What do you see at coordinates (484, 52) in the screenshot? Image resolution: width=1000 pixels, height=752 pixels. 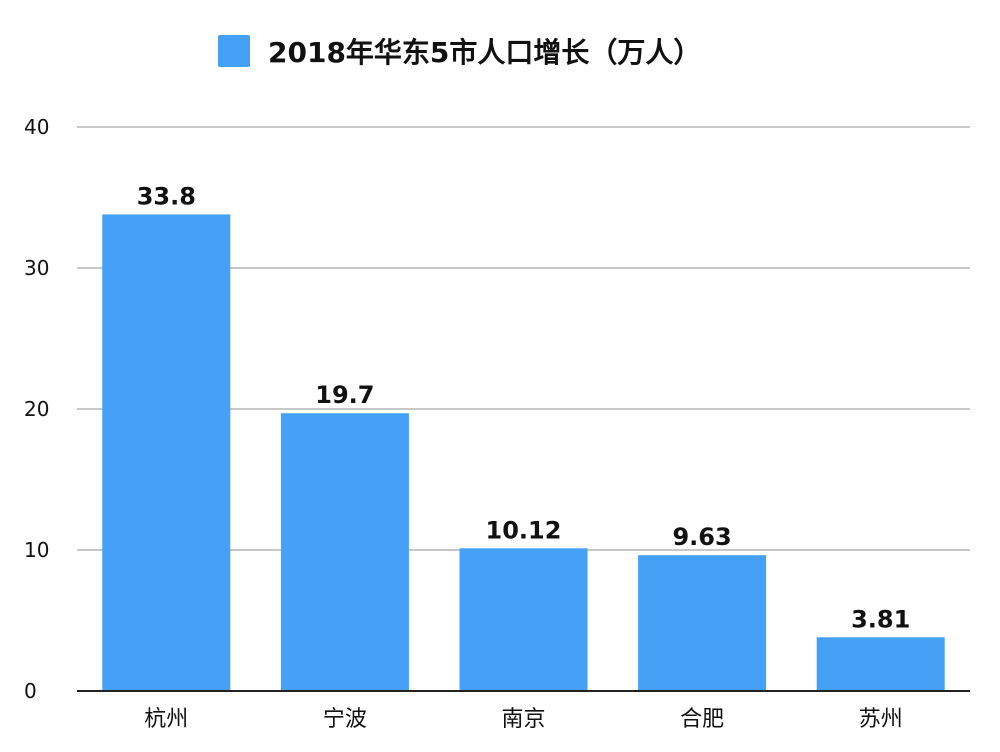 I see `legend-label: 2018年华东5市人口增长（万人）` at bounding box center [484, 52].